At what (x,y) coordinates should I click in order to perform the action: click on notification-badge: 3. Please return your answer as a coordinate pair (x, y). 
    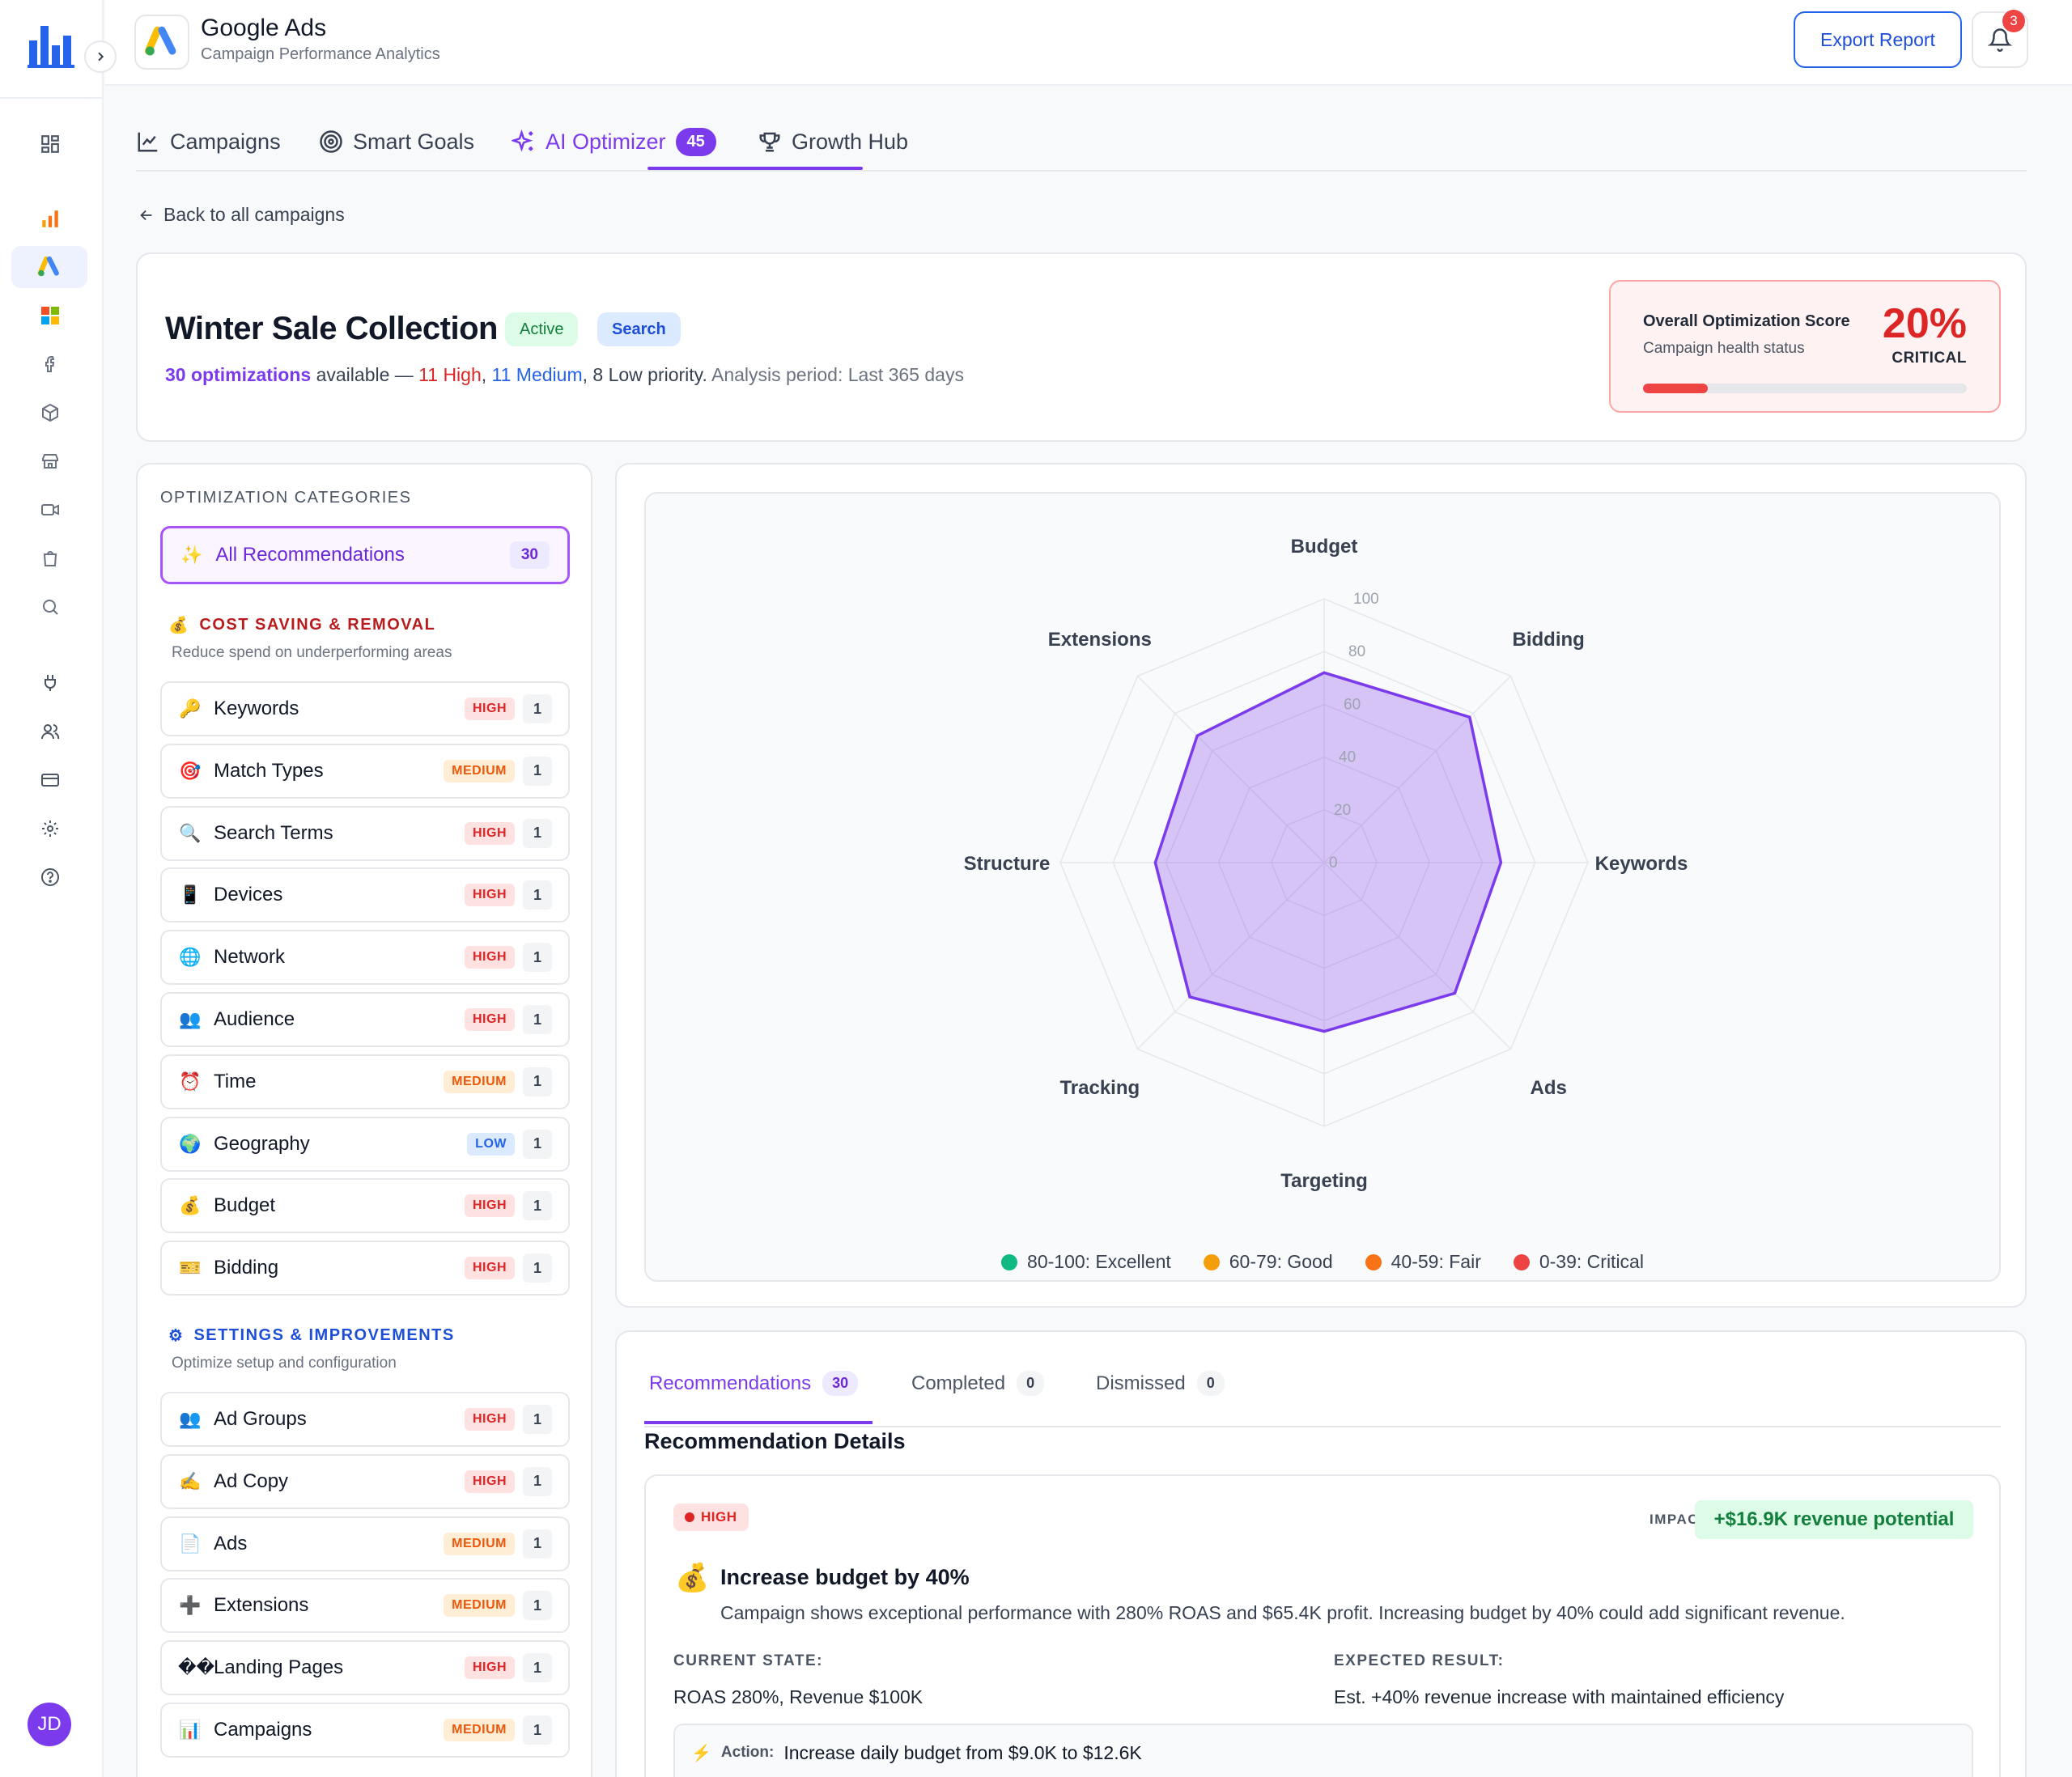
    Looking at the image, I should click on (2013, 21).